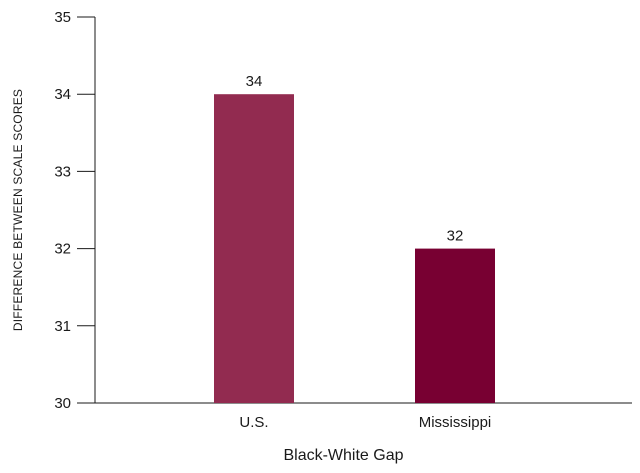 The width and height of the screenshot is (640, 473). Describe the element at coordinates (455, 236) in the screenshot. I see `bar-value-label: 32` at that location.